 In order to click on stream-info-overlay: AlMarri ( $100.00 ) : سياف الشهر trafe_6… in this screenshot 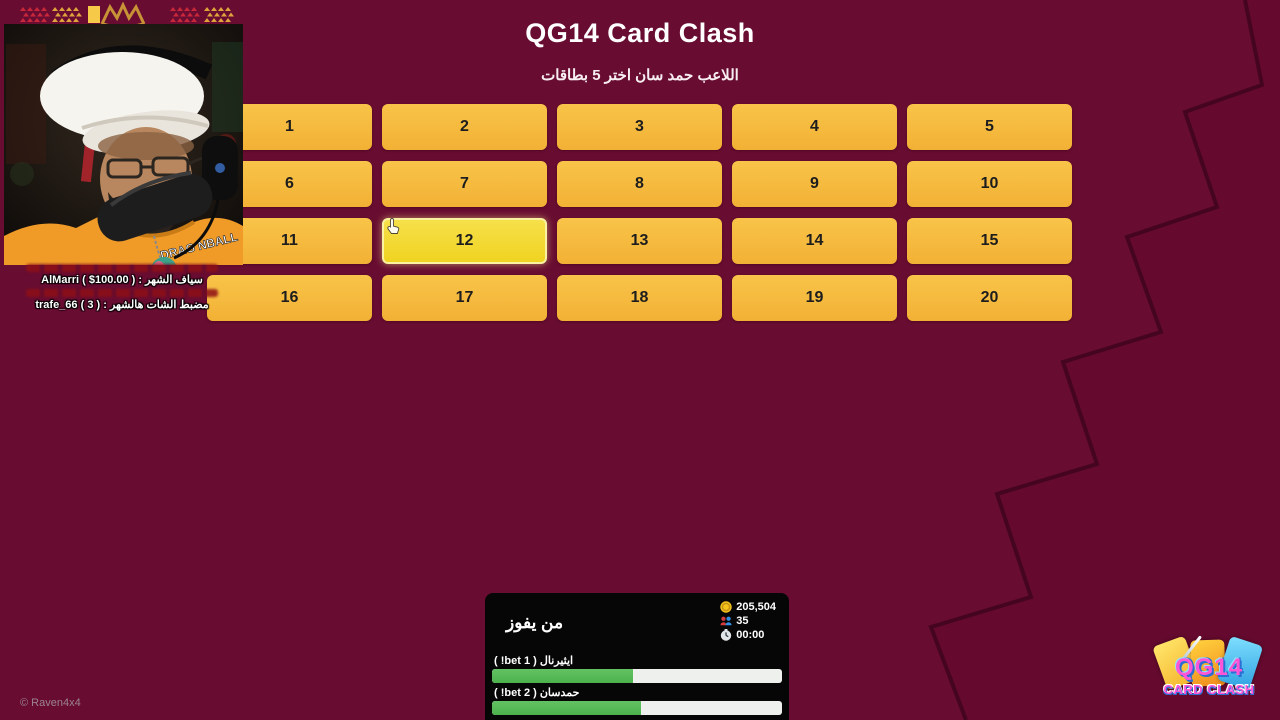, I will do `click(122, 287)`.